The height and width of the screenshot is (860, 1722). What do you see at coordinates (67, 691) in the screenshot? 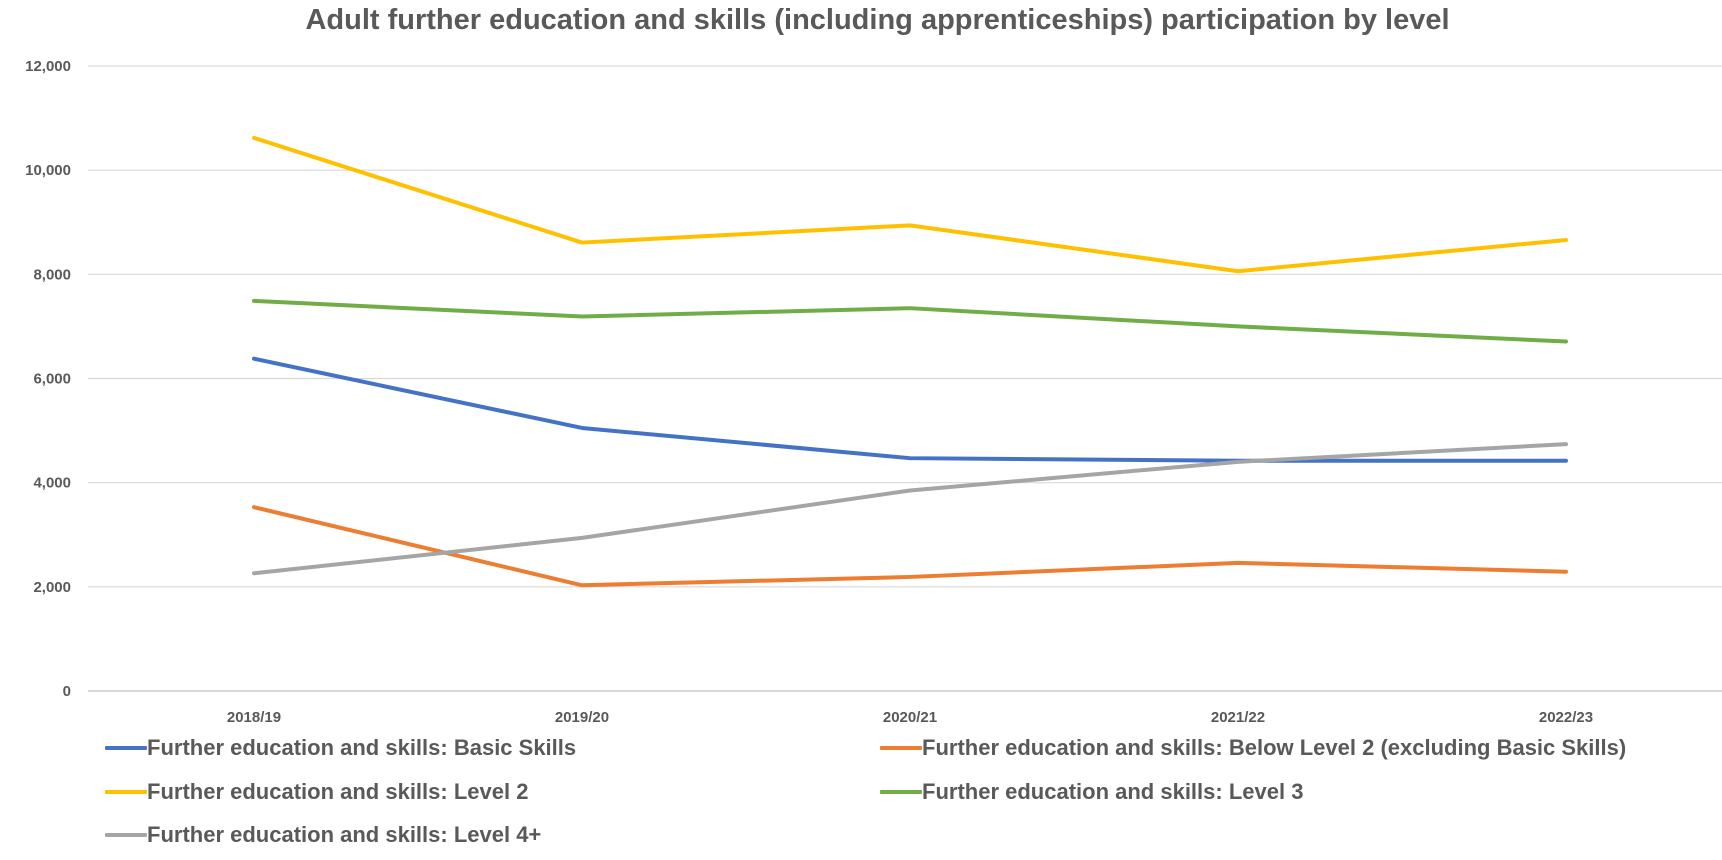
I see `y-tick-label: 0` at bounding box center [67, 691].